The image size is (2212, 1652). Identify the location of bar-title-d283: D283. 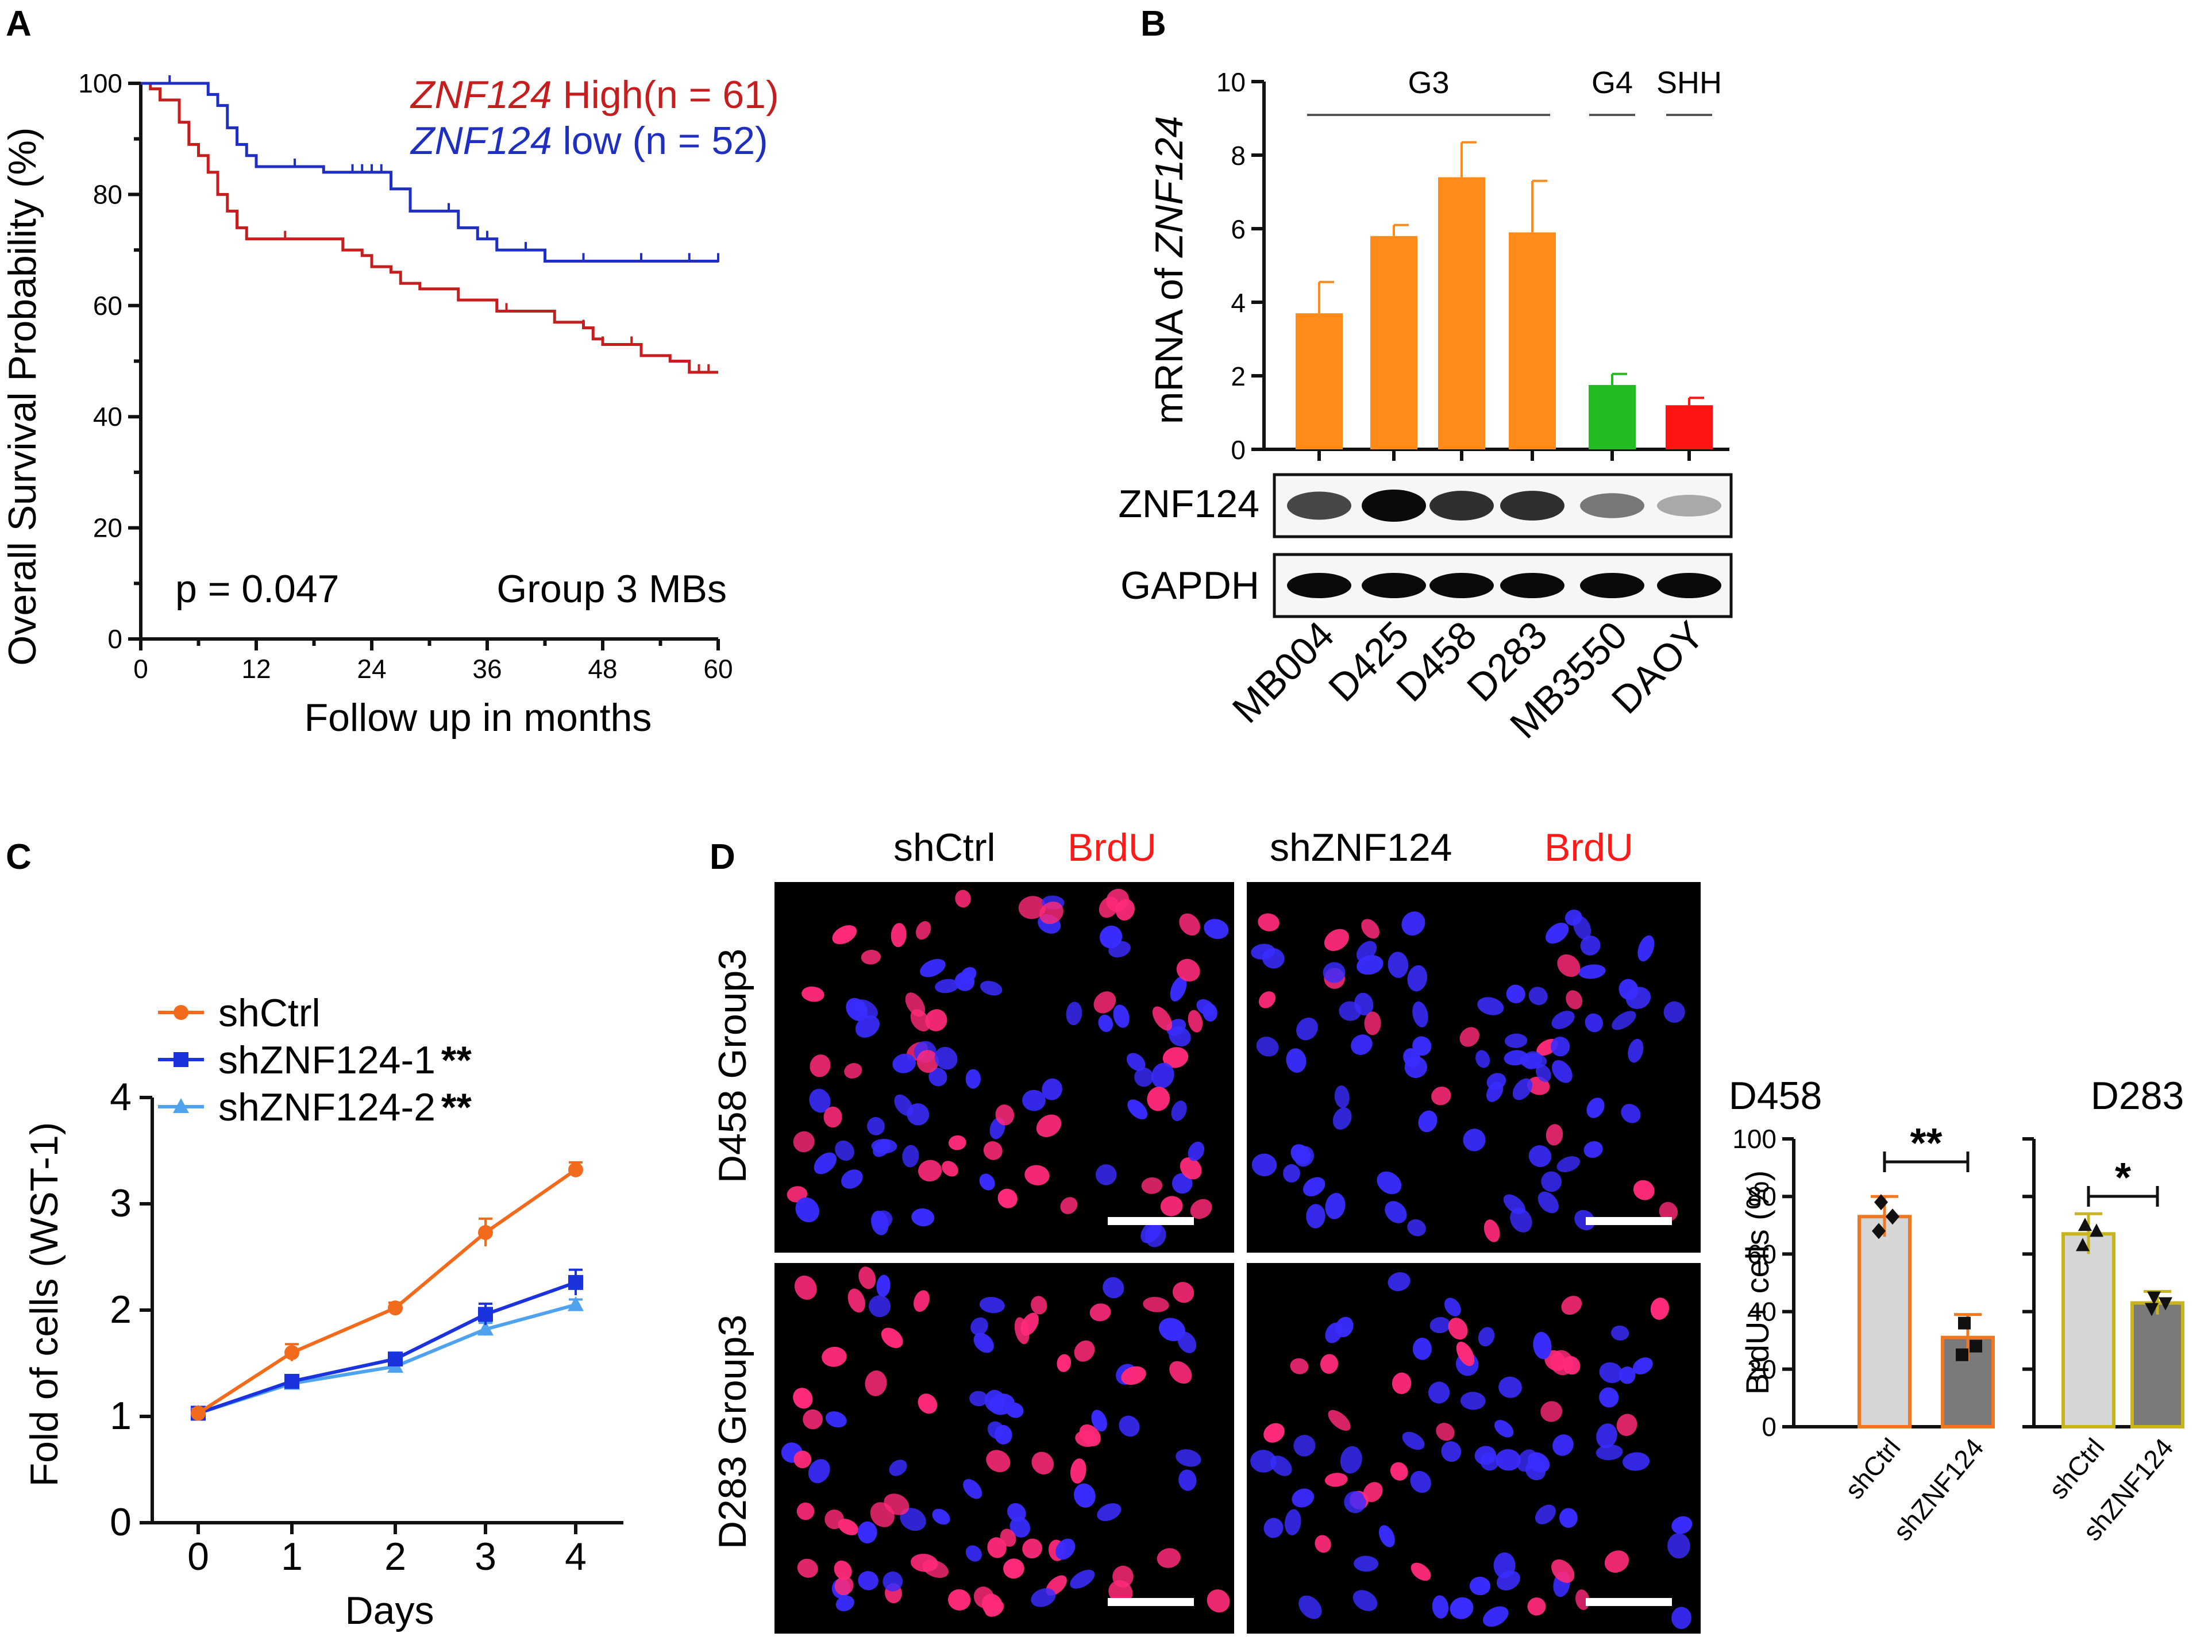
(2137, 1096).